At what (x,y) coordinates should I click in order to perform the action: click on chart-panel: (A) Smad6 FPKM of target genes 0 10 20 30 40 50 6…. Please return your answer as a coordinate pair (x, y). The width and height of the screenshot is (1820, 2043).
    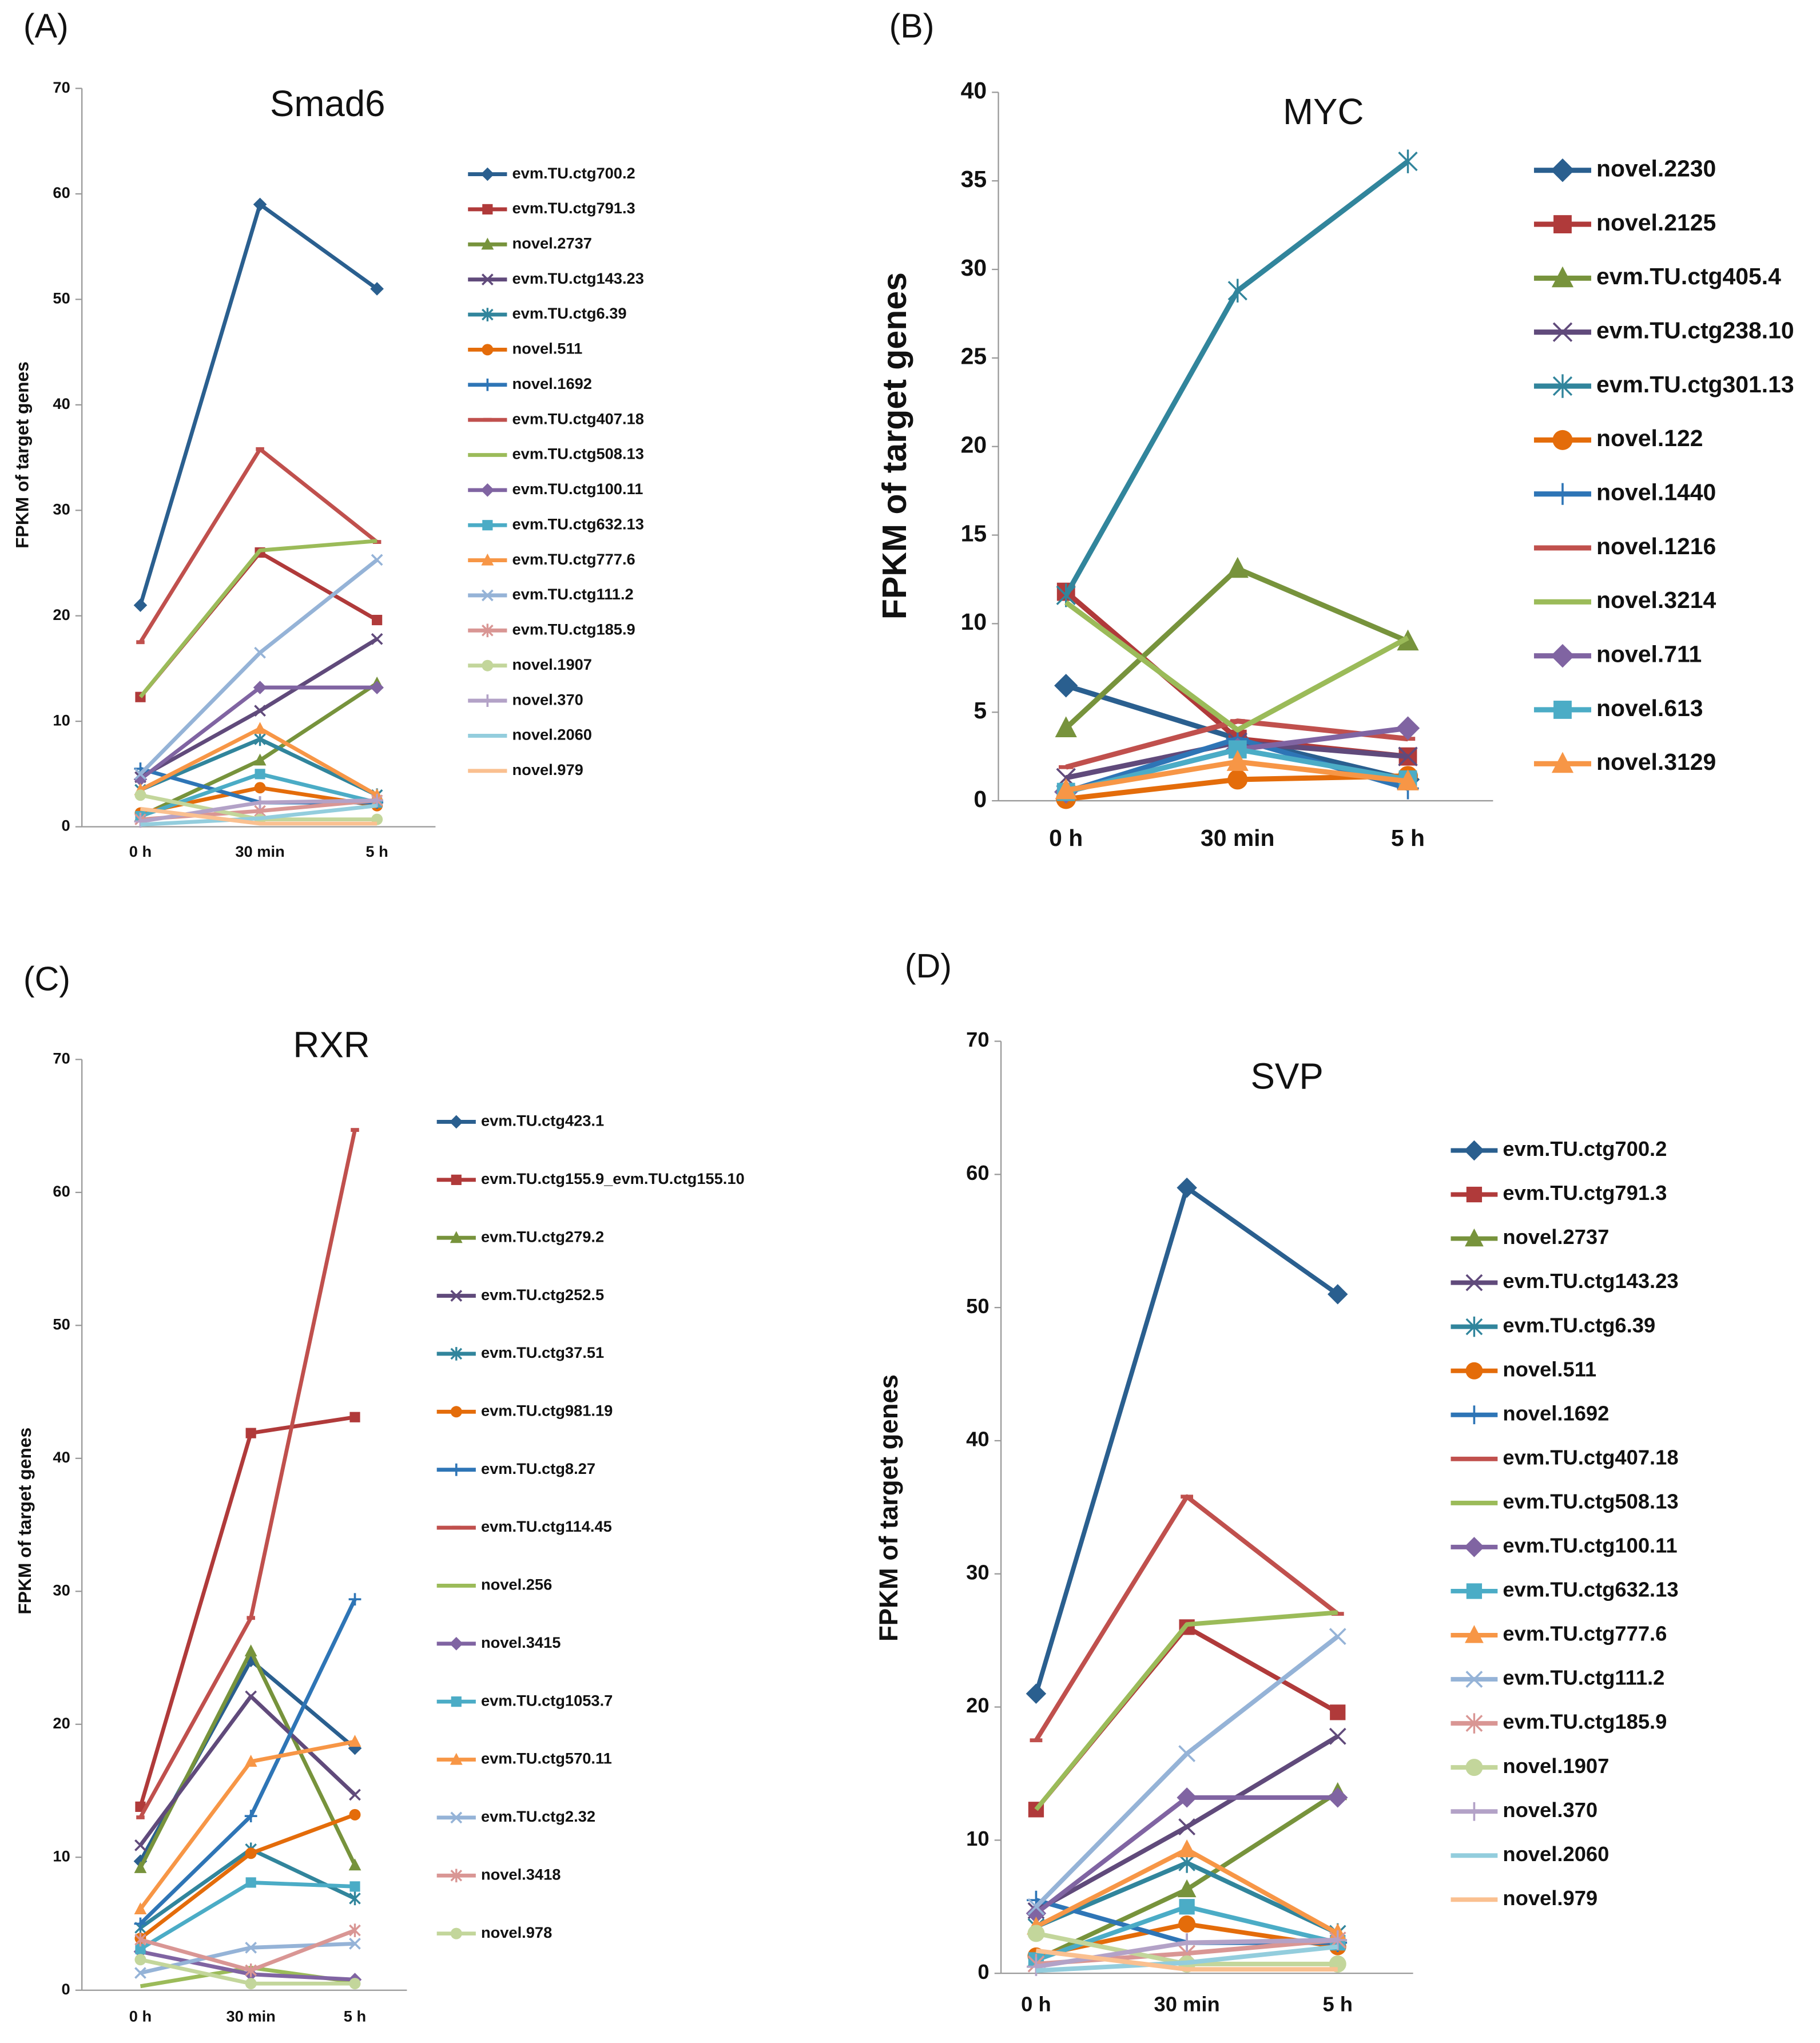
    Looking at the image, I should click on (328, 434).